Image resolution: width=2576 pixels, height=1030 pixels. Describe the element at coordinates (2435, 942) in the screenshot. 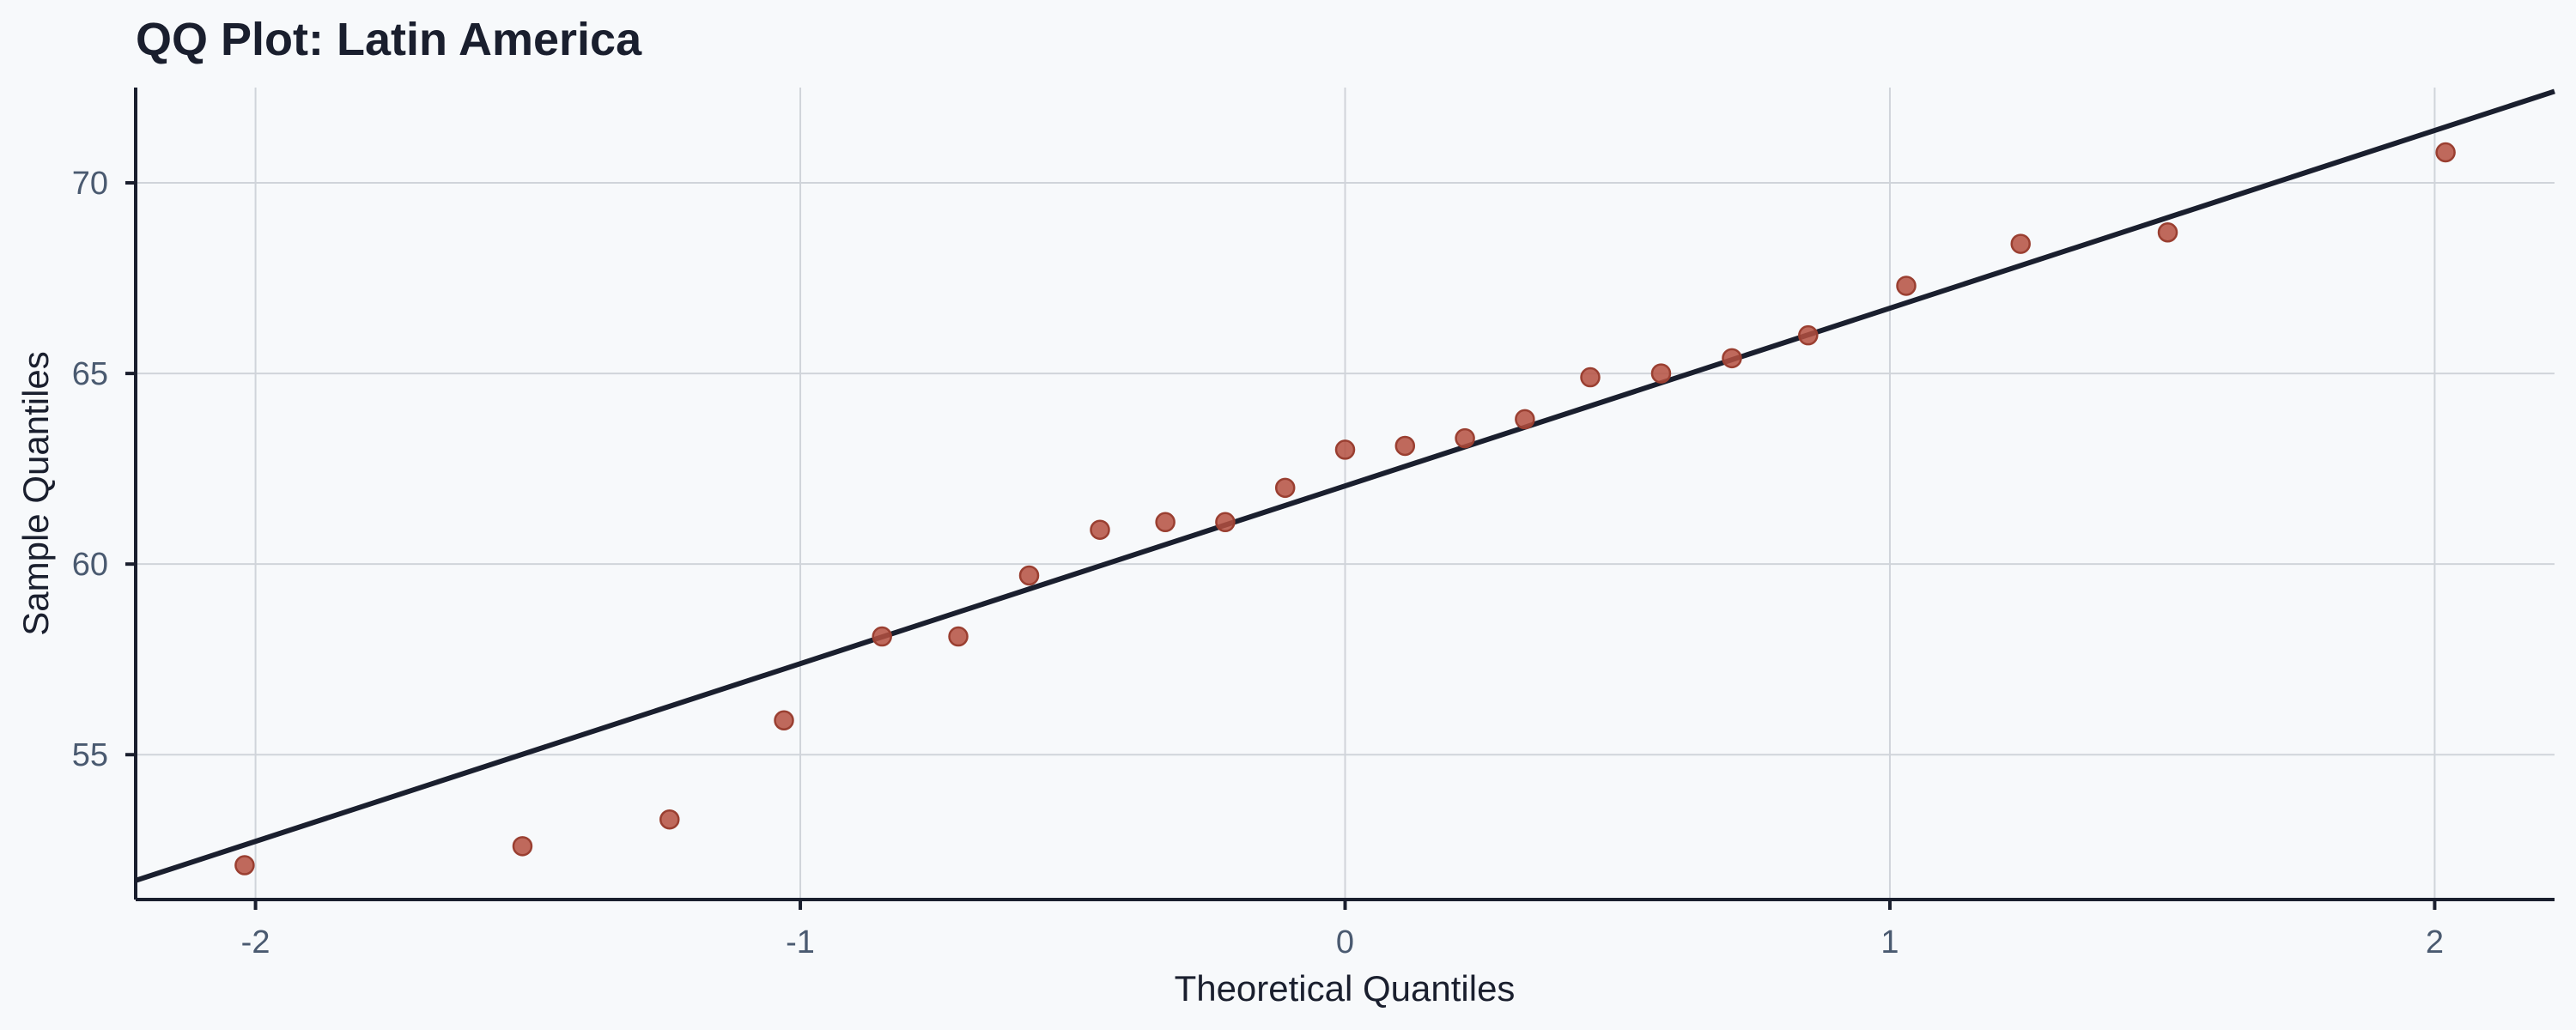

I see `x-tick-label: 2` at that location.